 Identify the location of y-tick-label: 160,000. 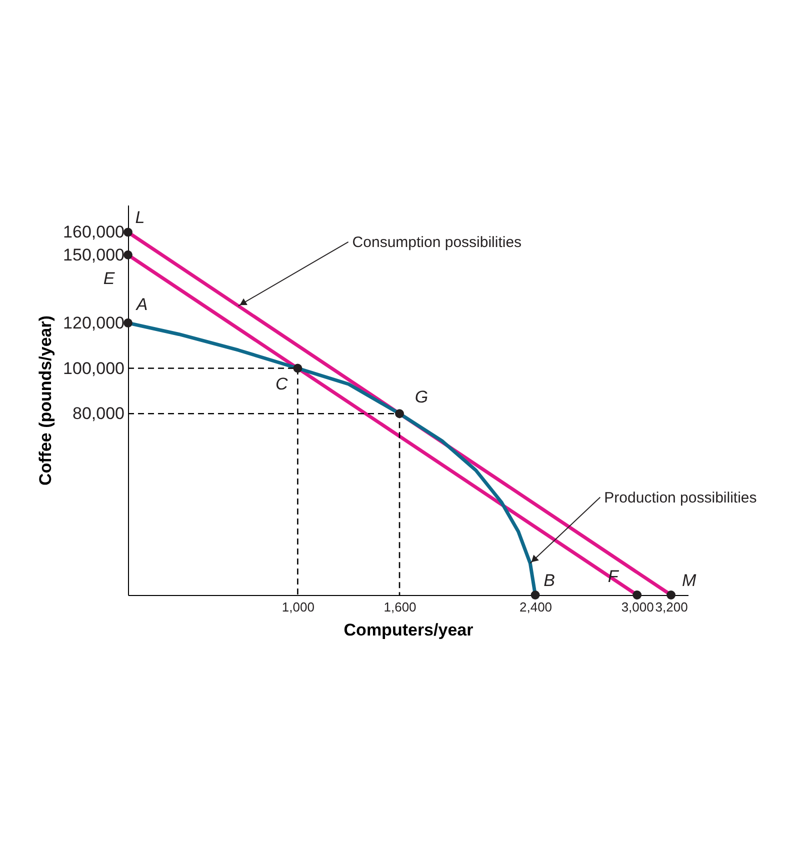
(93, 232).